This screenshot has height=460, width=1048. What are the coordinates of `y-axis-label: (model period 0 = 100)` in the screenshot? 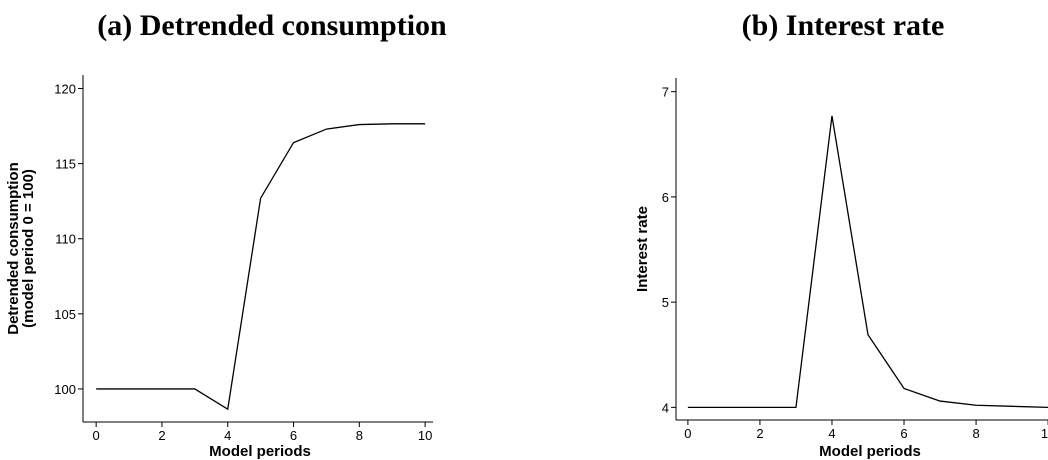 It's located at (28, 248).